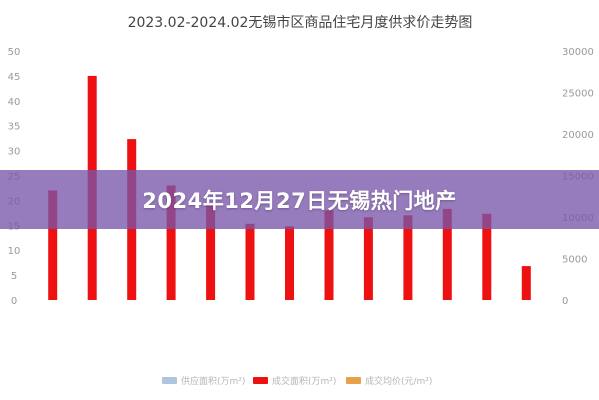  I want to click on headline-banner: 2024年12月27日无锡热门地产, so click(299, 199).